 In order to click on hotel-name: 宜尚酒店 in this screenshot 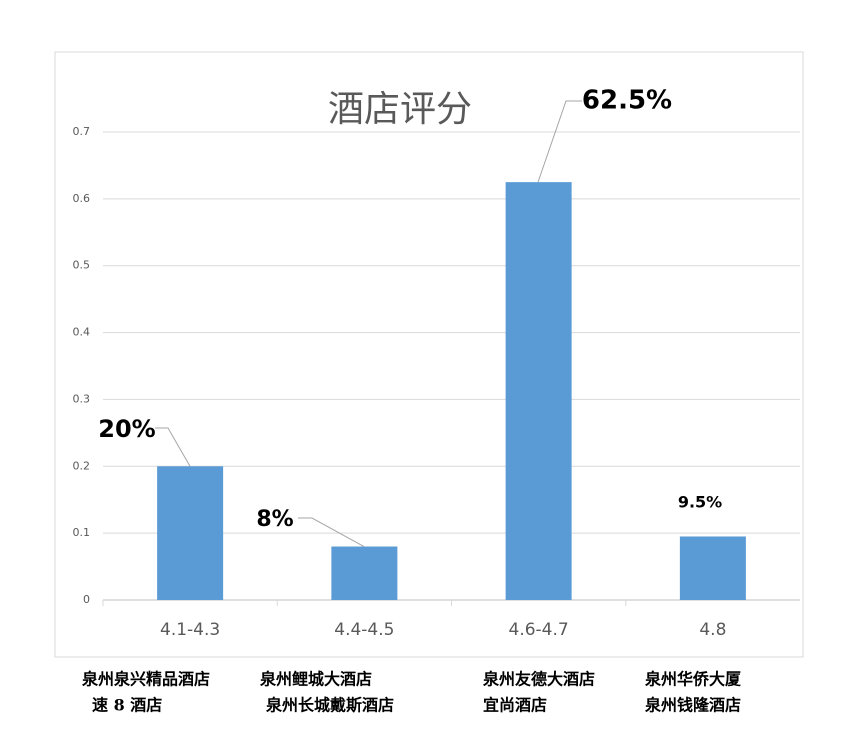, I will do `click(515, 705)`.